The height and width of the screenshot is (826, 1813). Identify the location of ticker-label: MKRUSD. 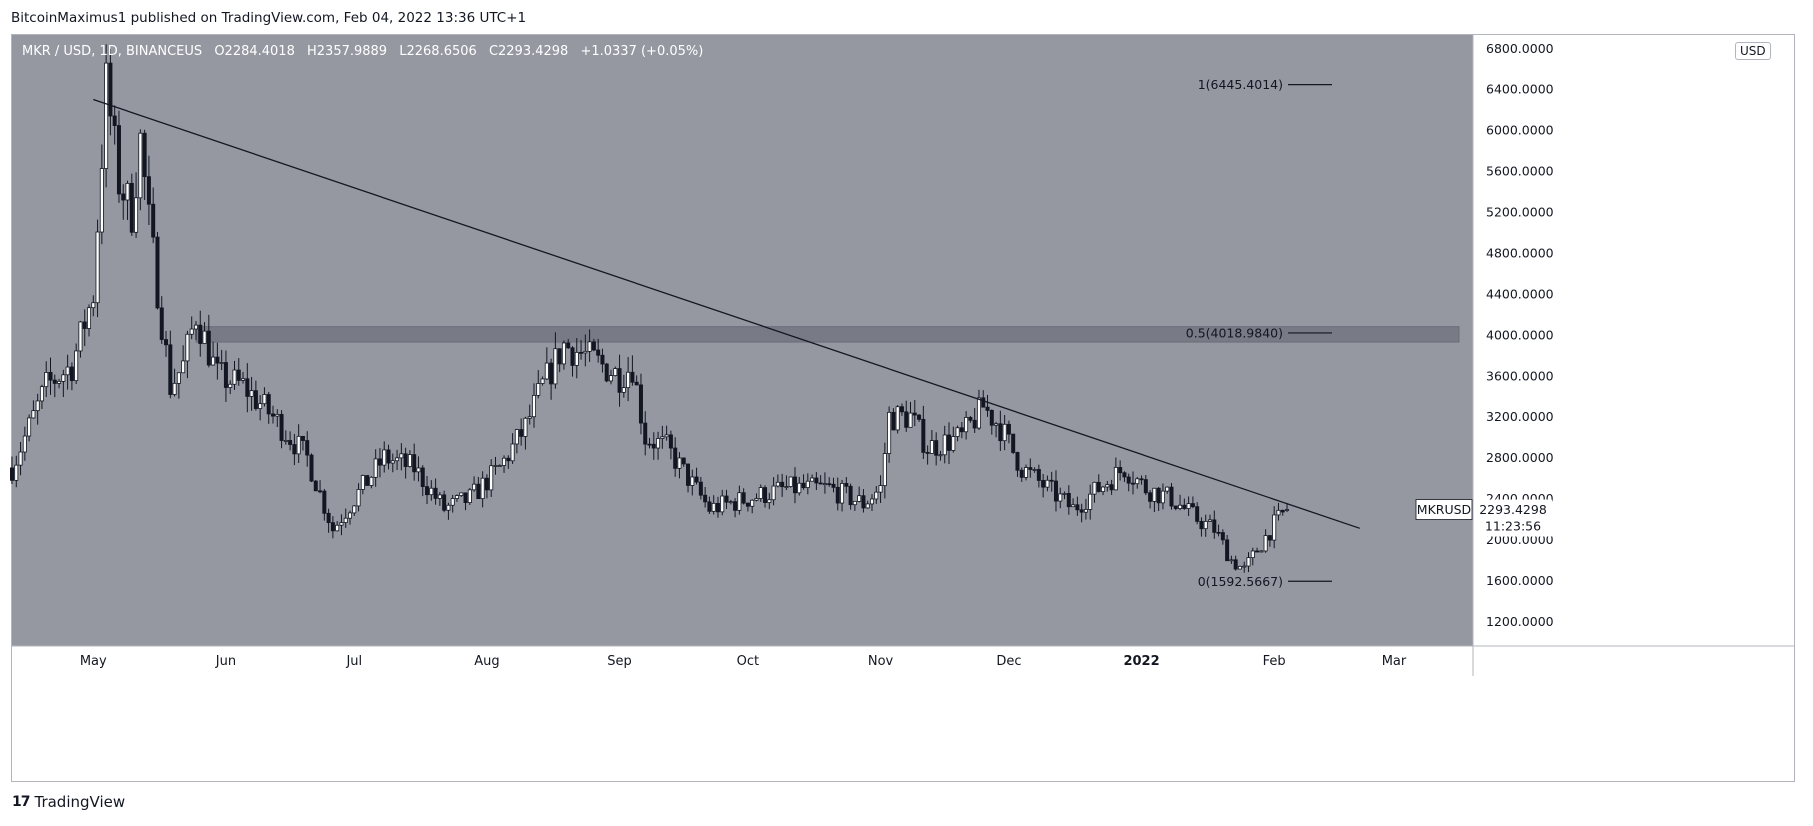
(1444, 509).